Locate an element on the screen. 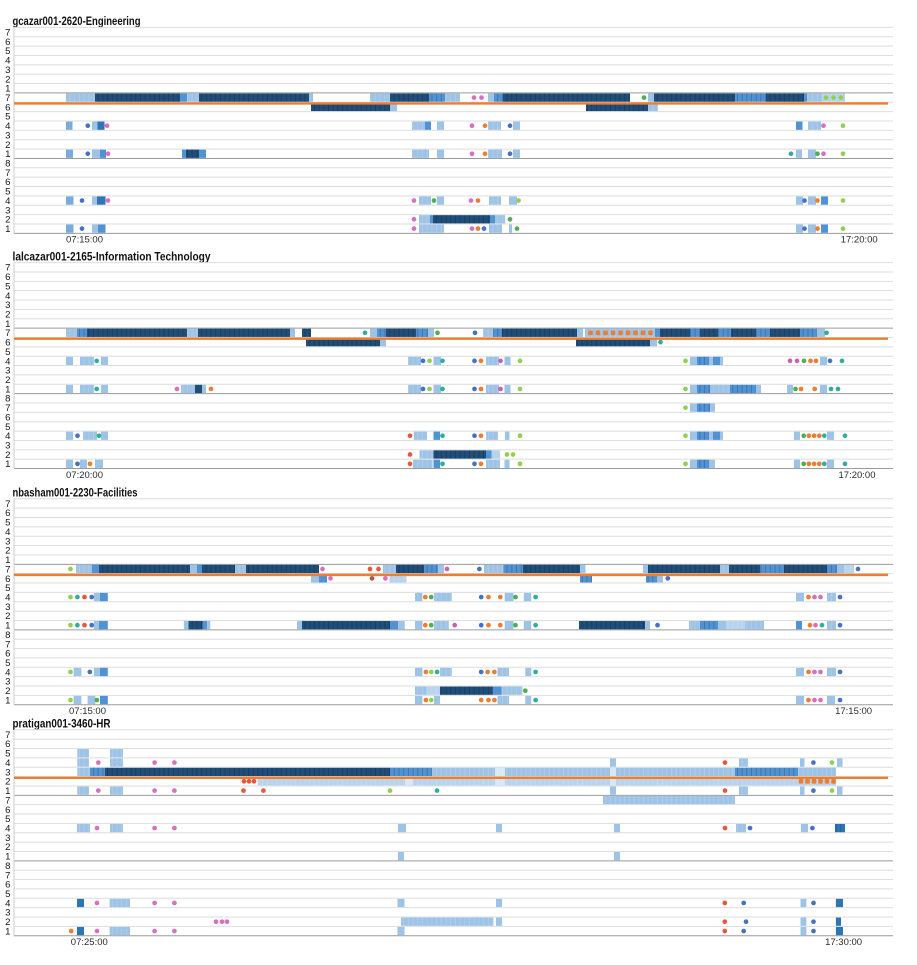 This screenshot has width=917, height=965. svg-text: 07:20:00 is located at coordinates (84, 475).